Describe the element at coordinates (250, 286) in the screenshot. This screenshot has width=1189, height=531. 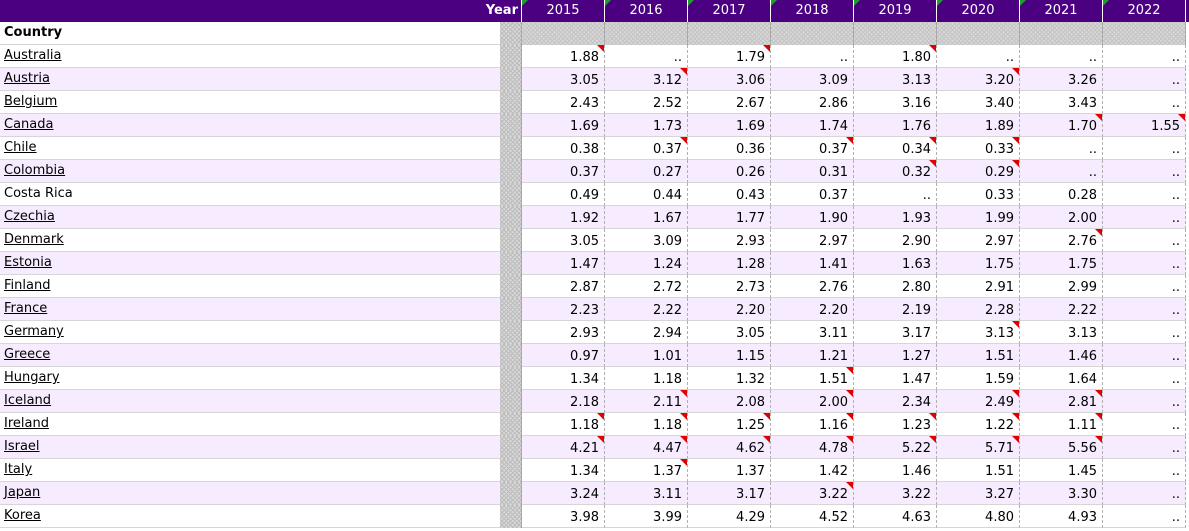
I see `country-cell: Finland` at that location.